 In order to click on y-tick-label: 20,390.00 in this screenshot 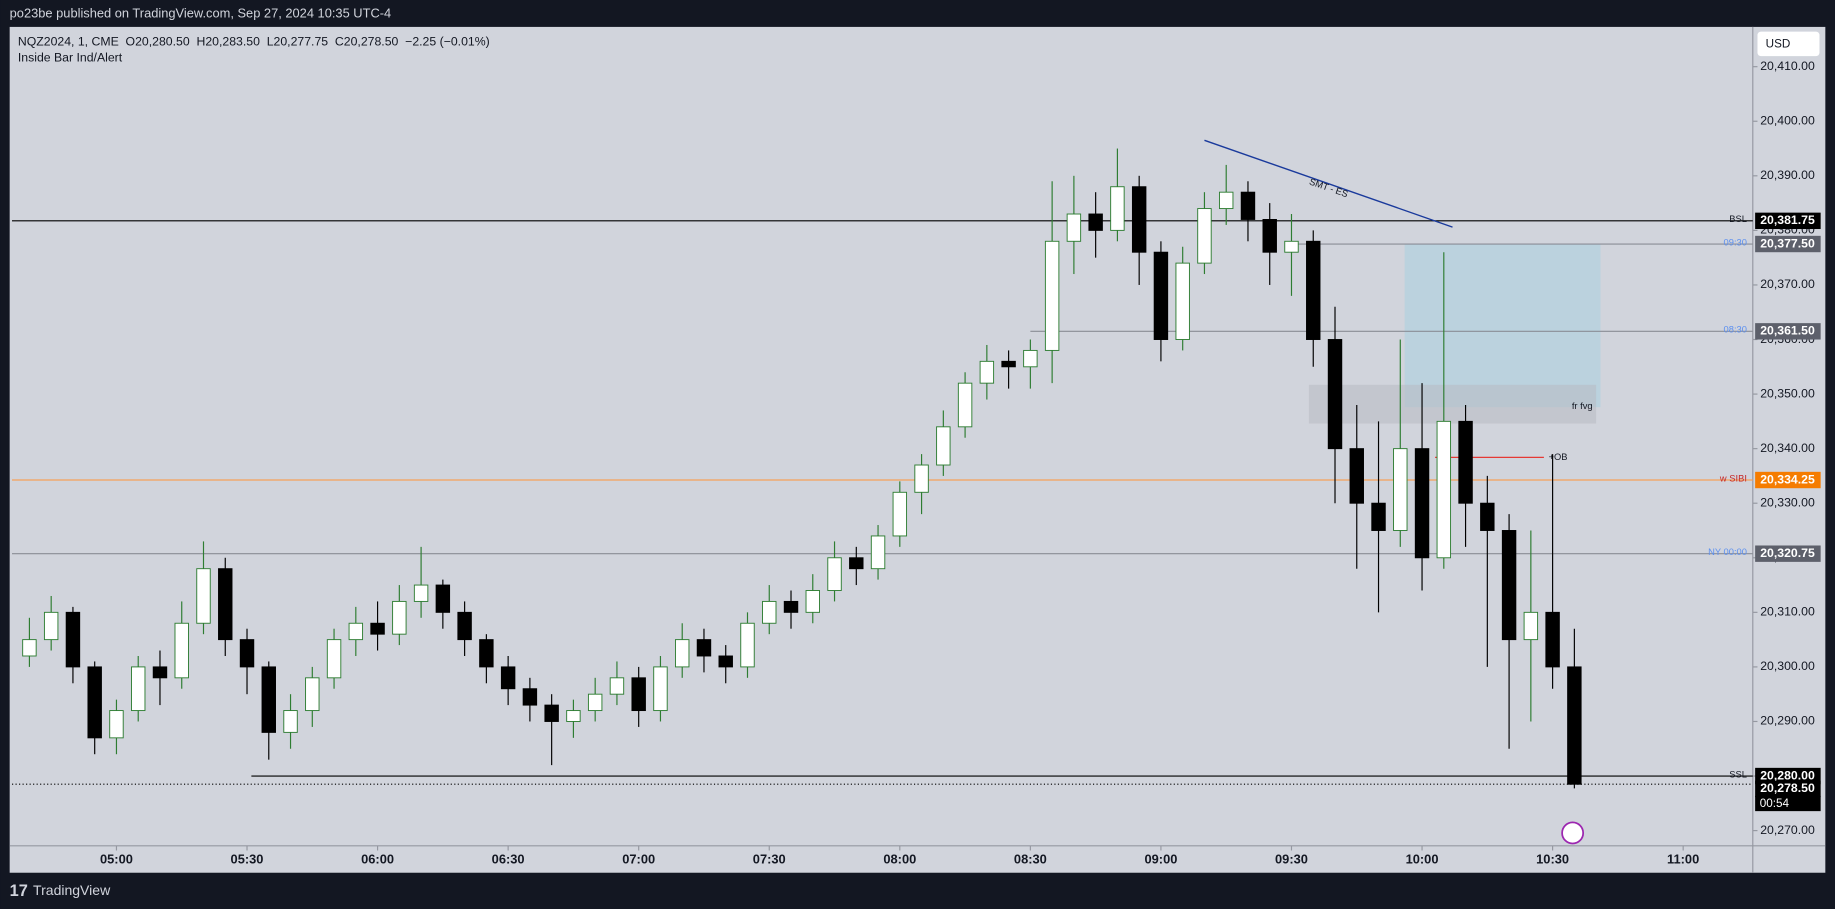, I will do `click(1787, 175)`.